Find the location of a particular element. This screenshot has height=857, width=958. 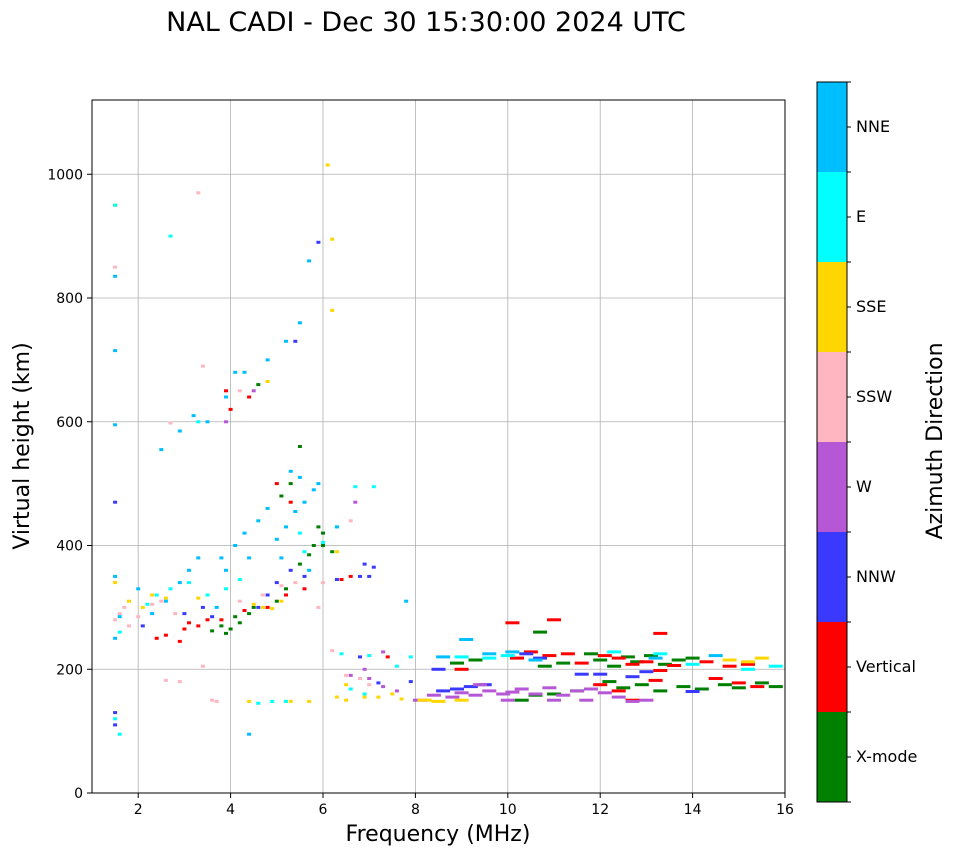

colorbar-segment is located at coordinates (832, 577).